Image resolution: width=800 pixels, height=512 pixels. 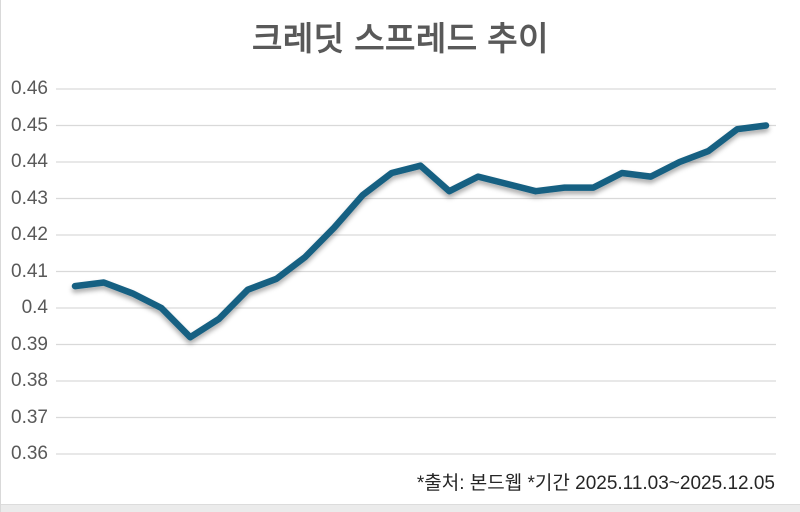 What do you see at coordinates (400, 508) in the screenshot?
I see `bottom-strip` at bounding box center [400, 508].